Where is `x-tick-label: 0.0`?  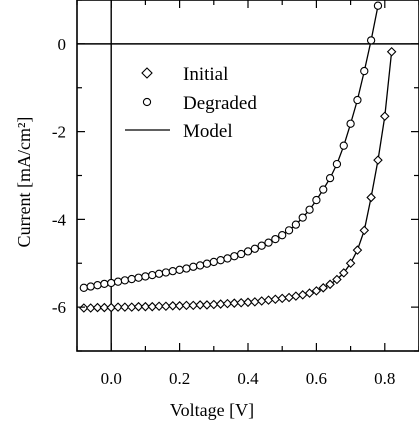 x-tick-label: 0.0 is located at coordinates (111, 378).